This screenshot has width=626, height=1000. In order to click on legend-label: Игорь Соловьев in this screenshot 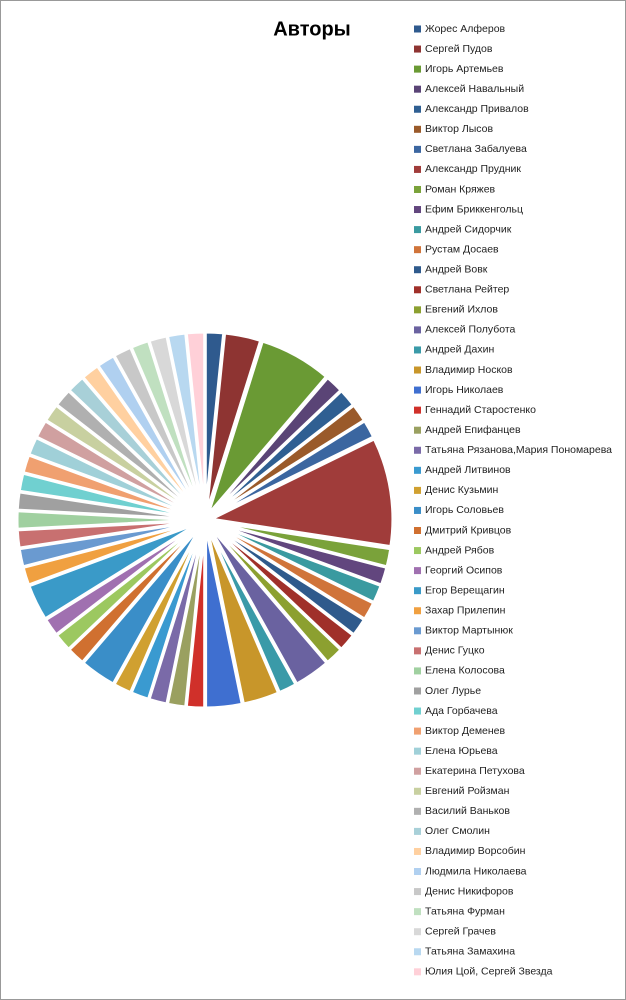, I will do `click(464, 510)`.